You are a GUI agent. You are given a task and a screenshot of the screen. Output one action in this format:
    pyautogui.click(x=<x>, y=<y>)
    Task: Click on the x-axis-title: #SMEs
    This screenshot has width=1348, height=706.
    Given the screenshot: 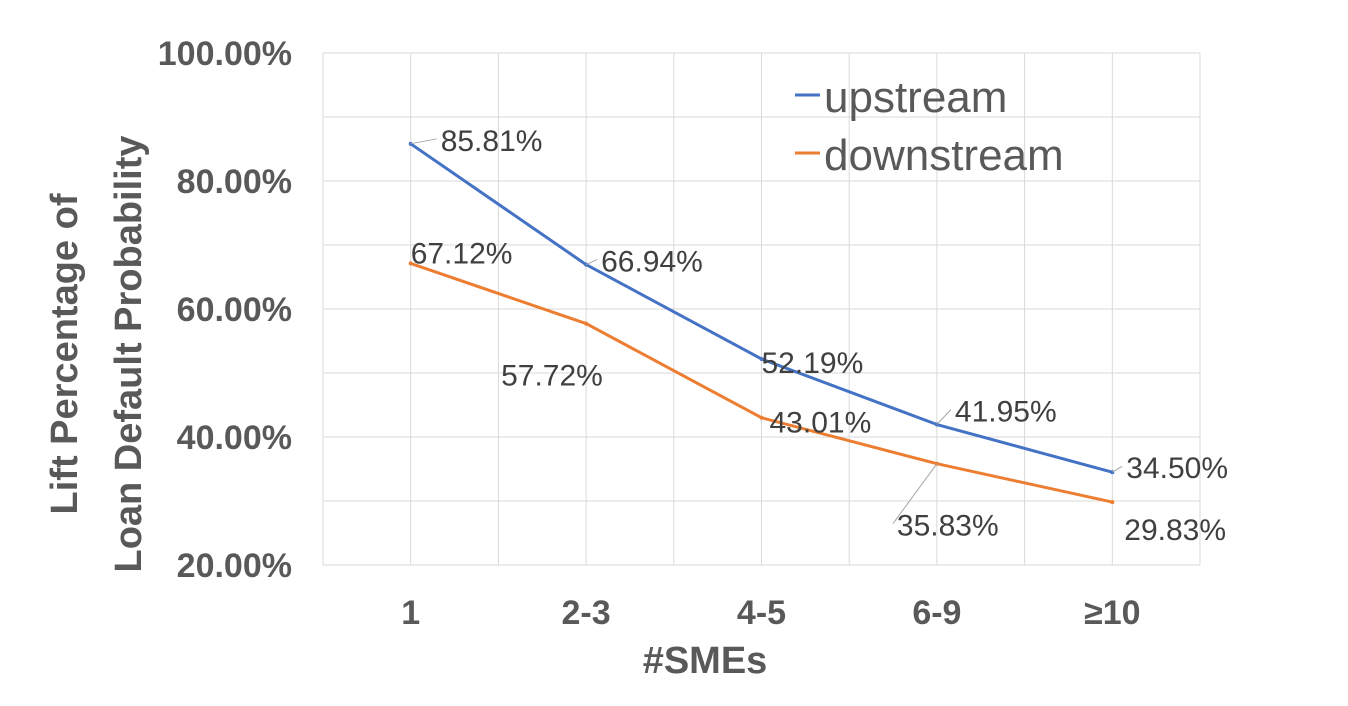 What is the action you would take?
    pyautogui.click(x=705, y=661)
    